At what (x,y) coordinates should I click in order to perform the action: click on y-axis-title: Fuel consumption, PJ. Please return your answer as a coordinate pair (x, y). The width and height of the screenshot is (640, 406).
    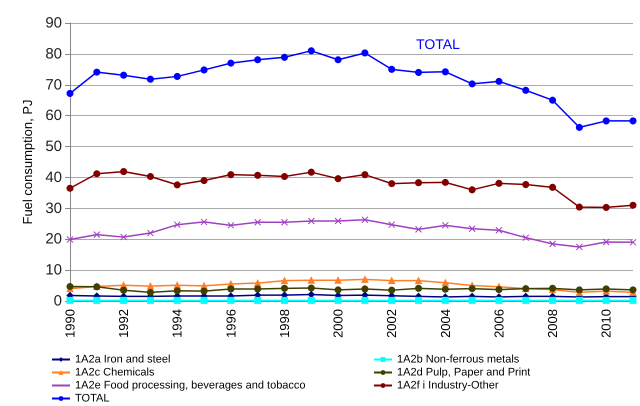
    Looking at the image, I should click on (27, 162).